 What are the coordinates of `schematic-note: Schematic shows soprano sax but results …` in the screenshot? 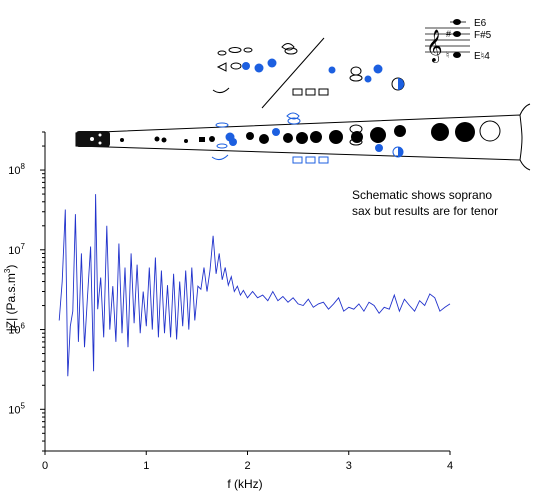 It's located at (425, 203).